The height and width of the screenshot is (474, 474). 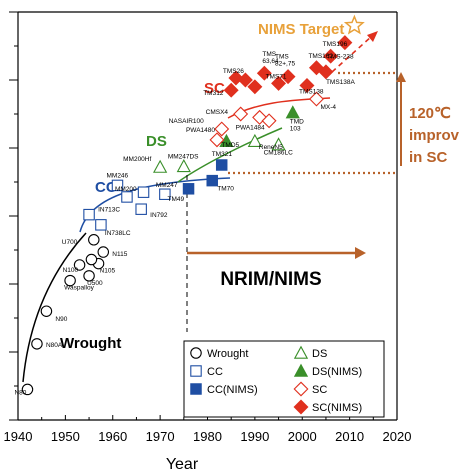 What do you see at coordinates (118, 233) in the screenshot?
I see `data-label: IN738LC` at bounding box center [118, 233].